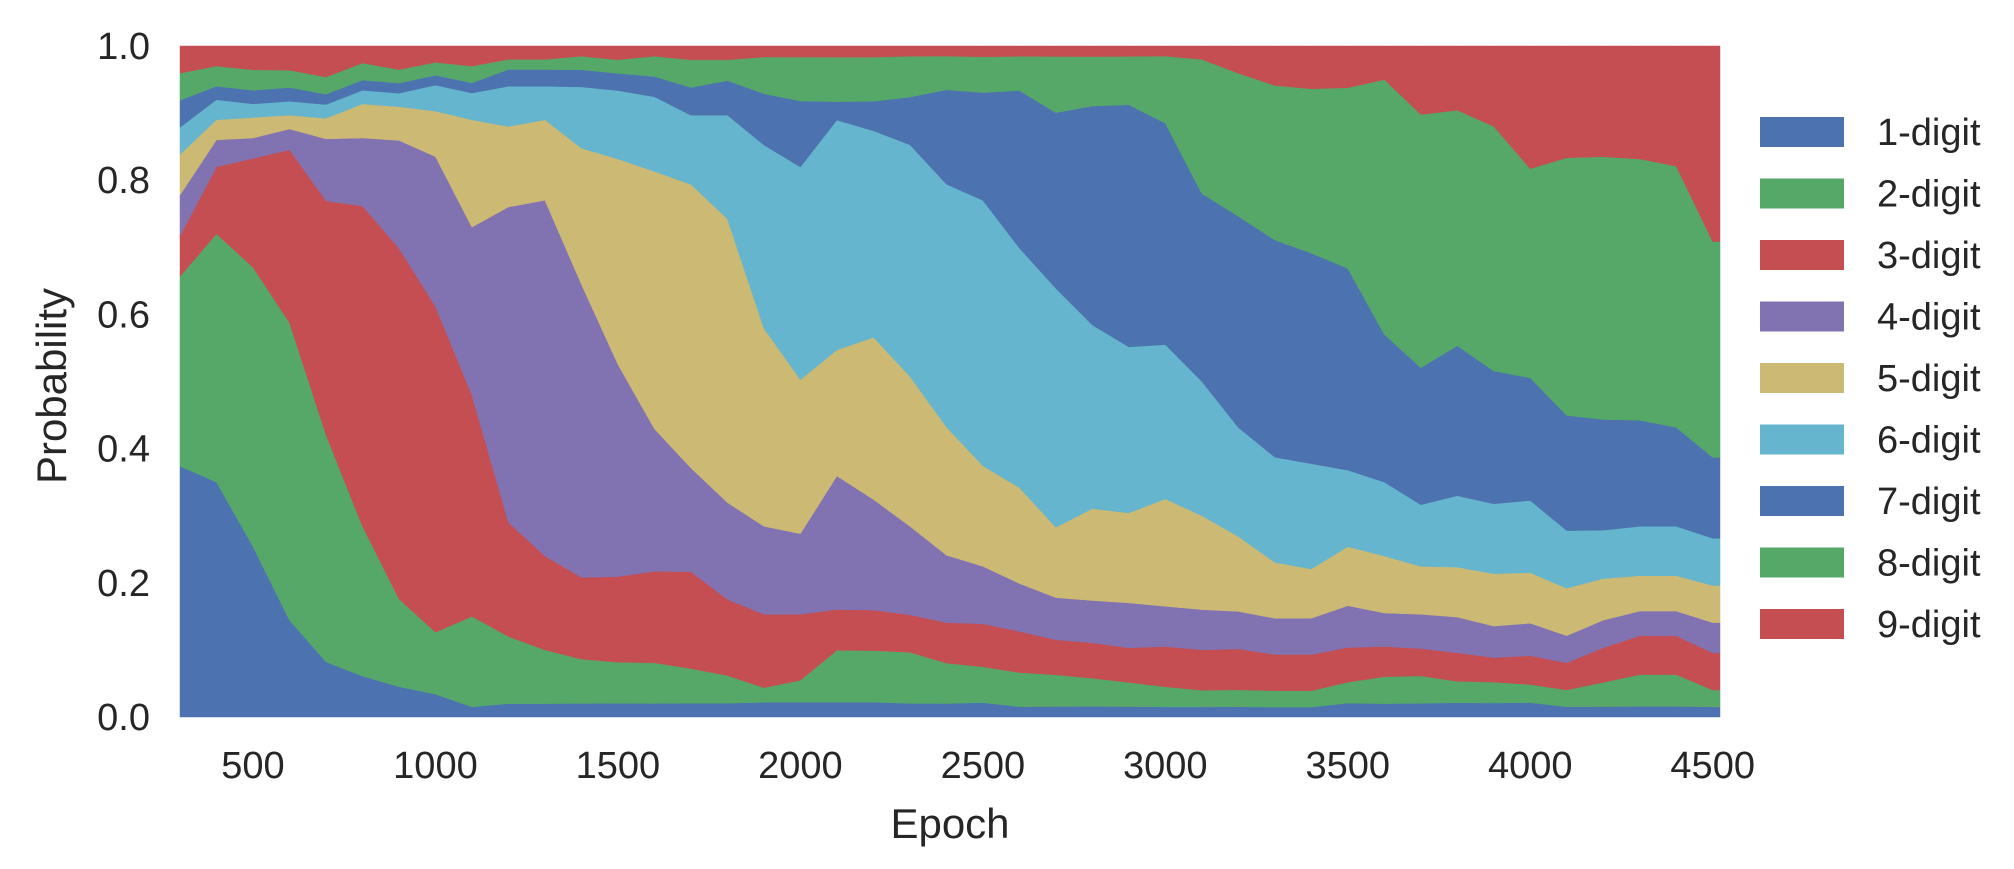 The height and width of the screenshot is (869, 2014). Describe the element at coordinates (1712, 766) in the screenshot. I see `x-tick-label: 4500` at that location.